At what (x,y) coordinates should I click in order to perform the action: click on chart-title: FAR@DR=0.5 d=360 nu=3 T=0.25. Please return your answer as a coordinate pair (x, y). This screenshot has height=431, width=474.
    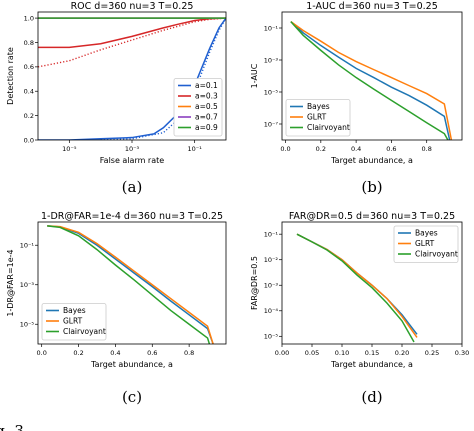
    Looking at the image, I should click on (372, 216).